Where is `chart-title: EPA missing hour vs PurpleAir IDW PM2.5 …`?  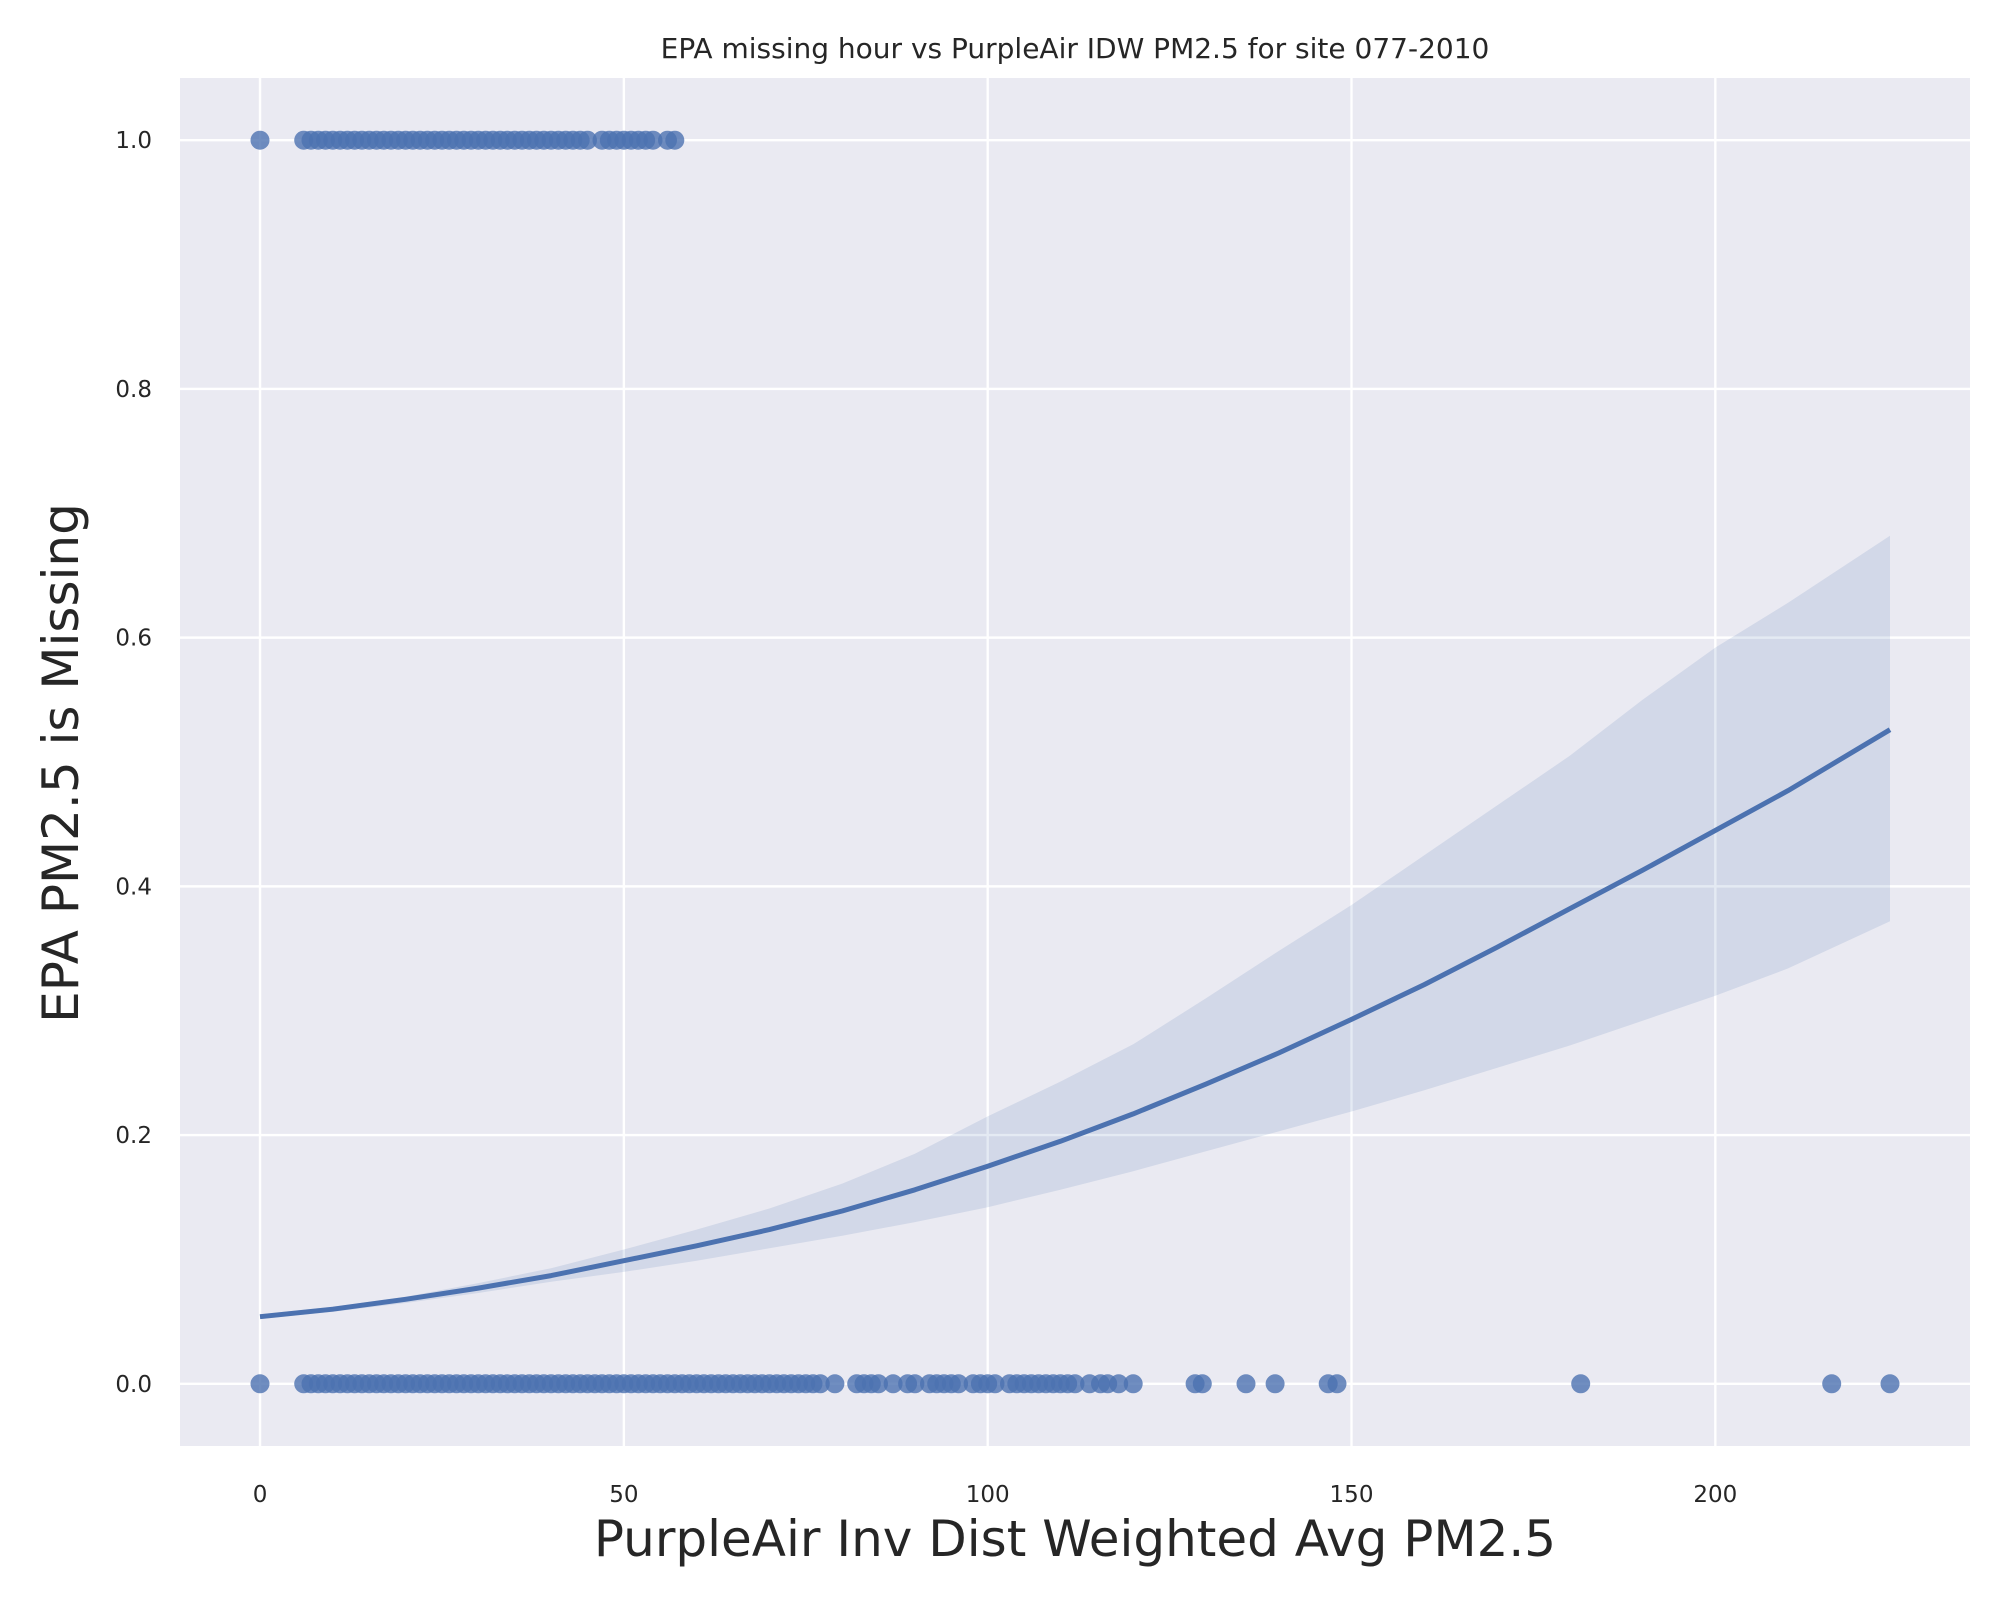 chart-title: EPA missing hour vs PurpleAir IDW PM2.5 … is located at coordinates (1075, 48).